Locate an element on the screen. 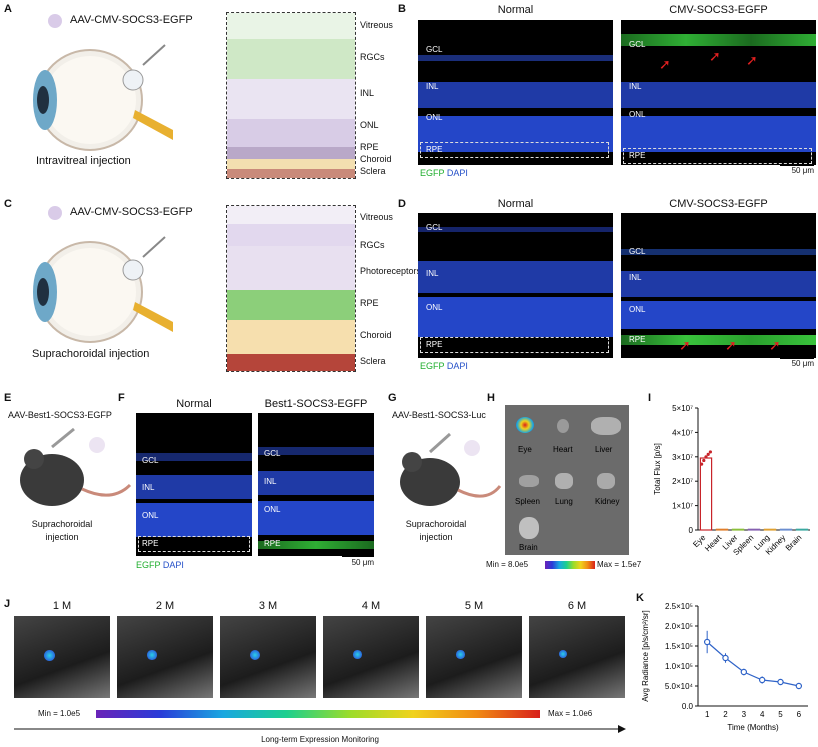 The width and height of the screenshot is (818, 747). layer-diagram-c is located at coordinates (291, 288).